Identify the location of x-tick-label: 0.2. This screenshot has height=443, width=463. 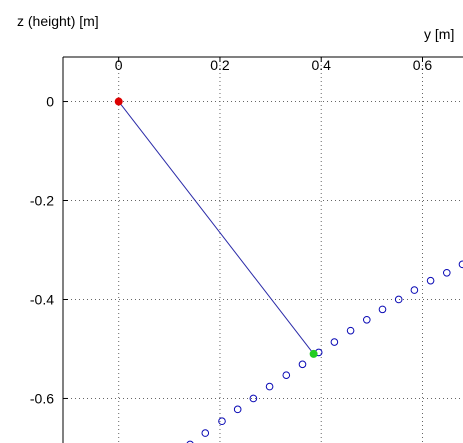
(220, 65).